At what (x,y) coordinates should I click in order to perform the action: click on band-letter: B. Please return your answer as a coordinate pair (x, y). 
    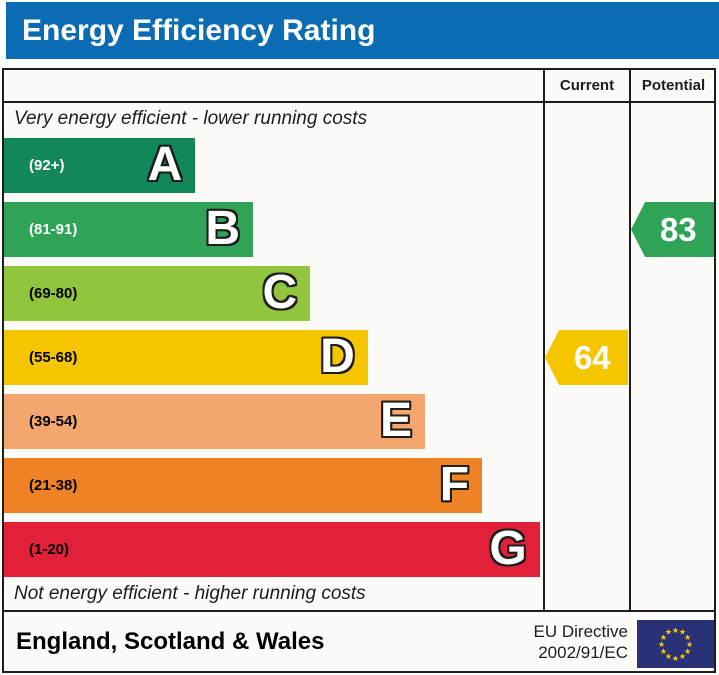
    Looking at the image, I should click on (223, 228).